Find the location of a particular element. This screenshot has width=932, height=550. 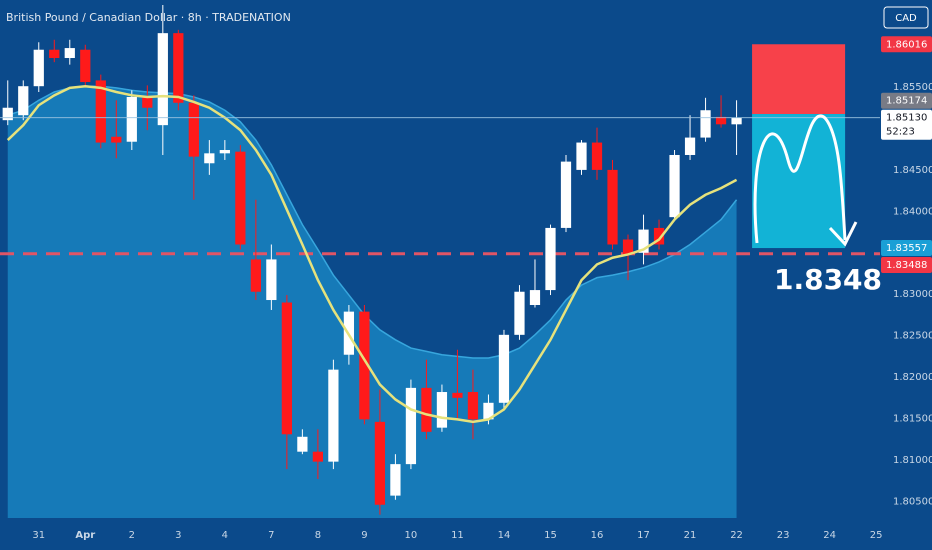

x-tick-label: 17 is located at coordinates (643, 535).